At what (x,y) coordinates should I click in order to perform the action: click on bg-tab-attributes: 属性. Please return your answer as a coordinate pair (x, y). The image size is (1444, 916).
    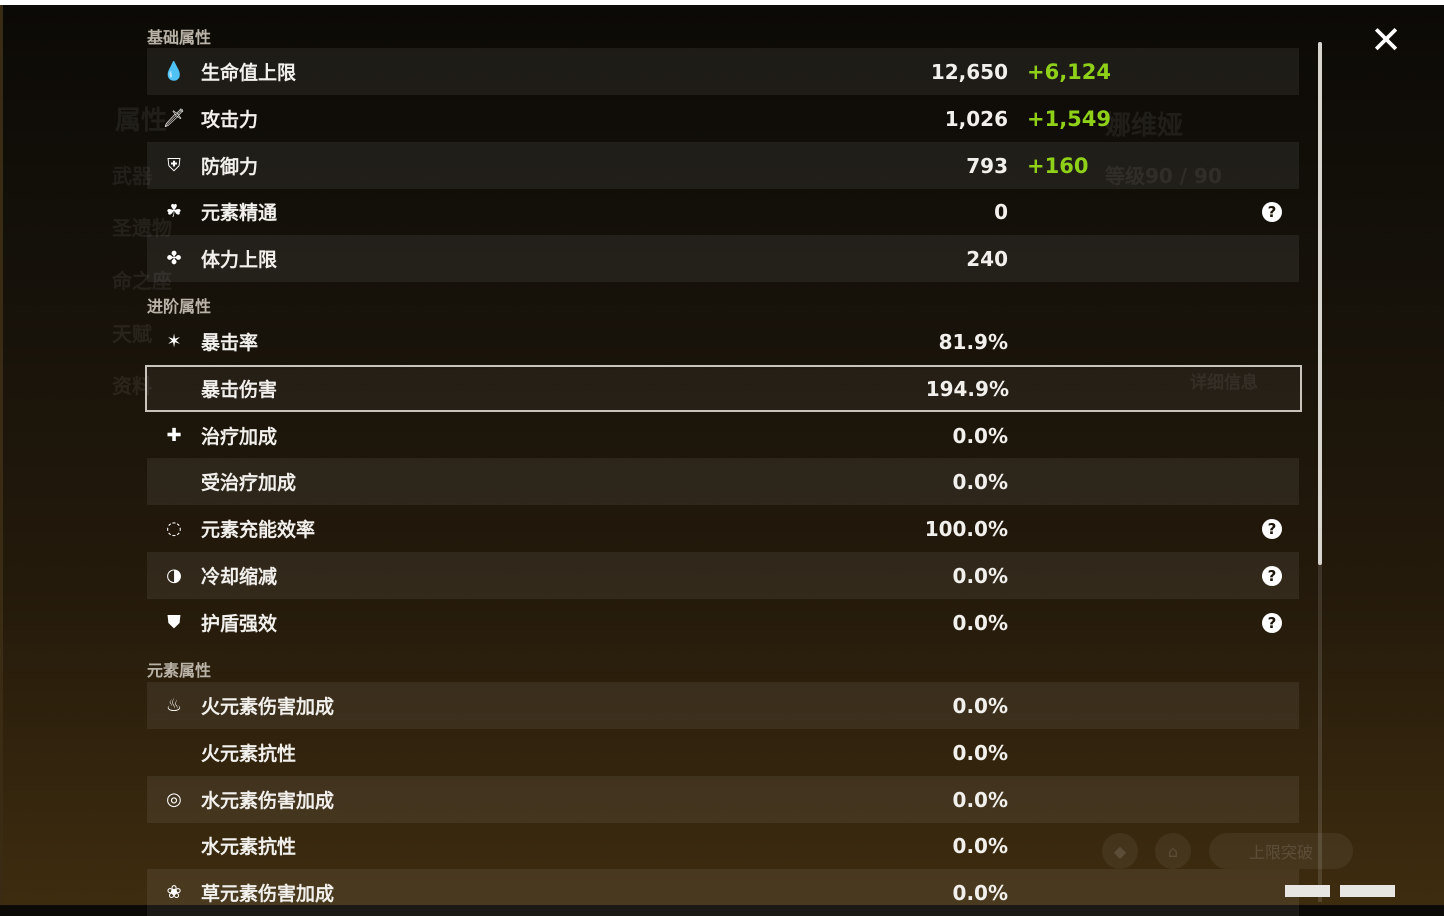
    Looking at the image, I should click on (141, 121).